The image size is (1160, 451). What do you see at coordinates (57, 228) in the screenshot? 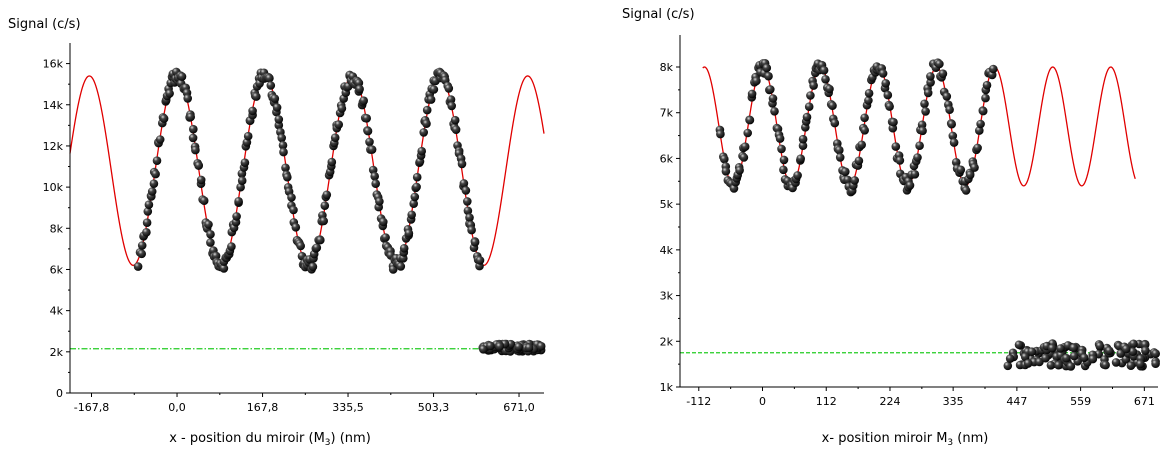
I see `chart-left-y-tick-label: 8k` at bounding box center [57, 228].